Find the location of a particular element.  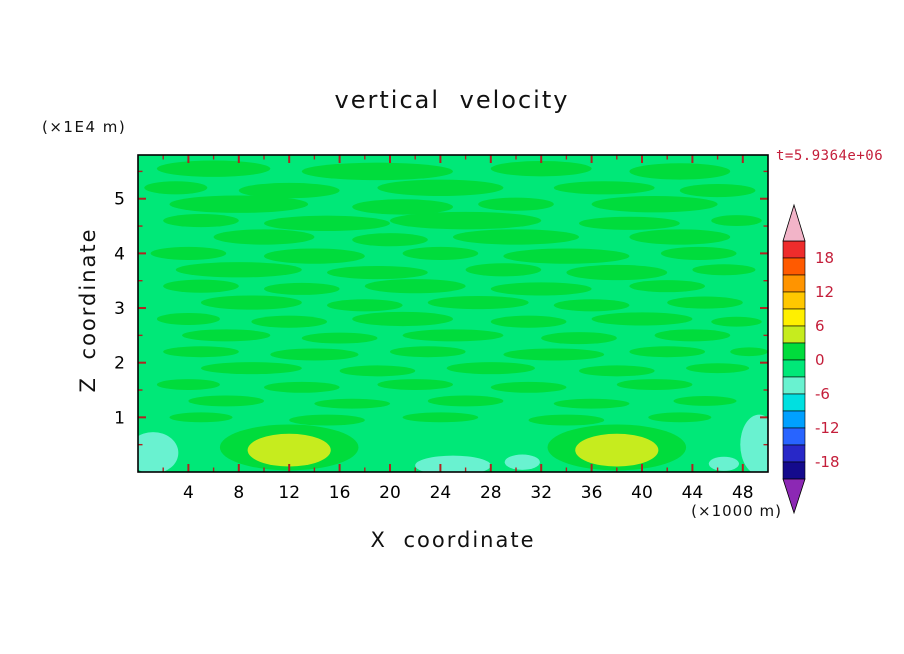

time-stamp-label: t=5.9364e+06 is located at coordinates (830, 156).